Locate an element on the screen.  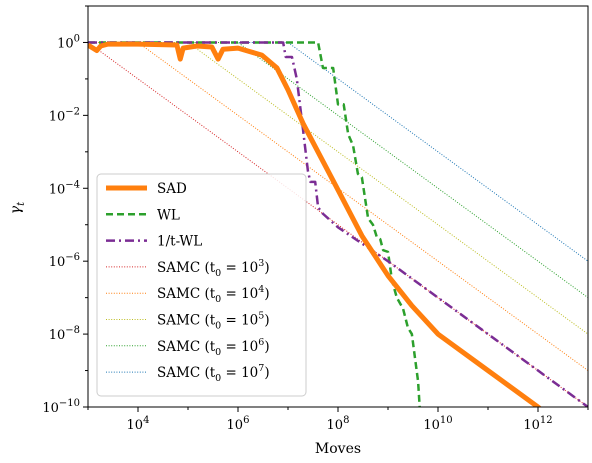
x-tick-label: 10⁴ is located at coordinates (138, 424).